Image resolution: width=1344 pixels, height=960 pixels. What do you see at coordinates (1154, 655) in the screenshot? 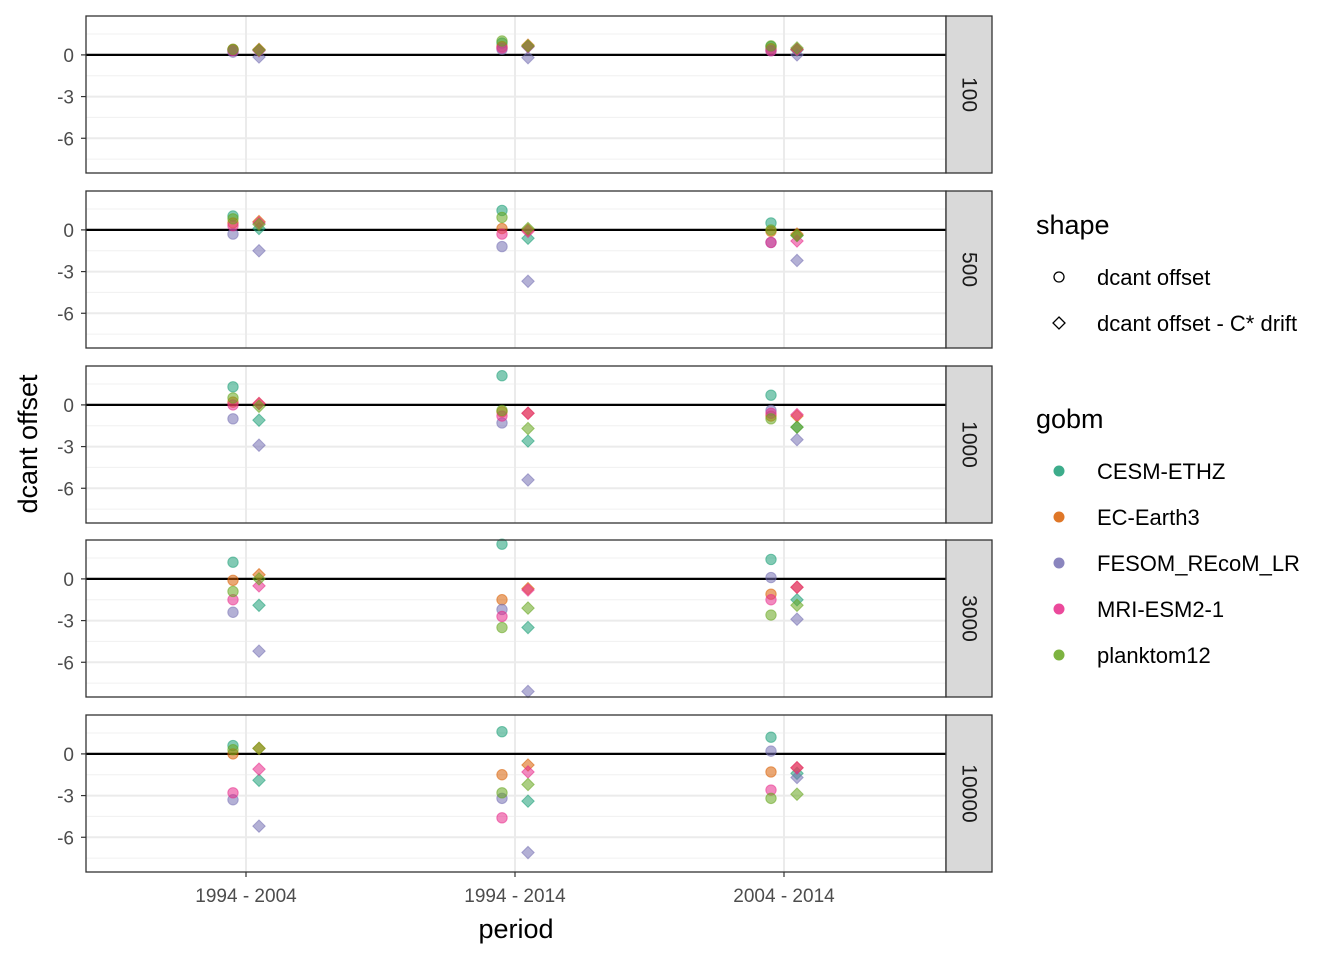
I see `legend-label-gobm: planktom12` at bounding box center [1154, 655].